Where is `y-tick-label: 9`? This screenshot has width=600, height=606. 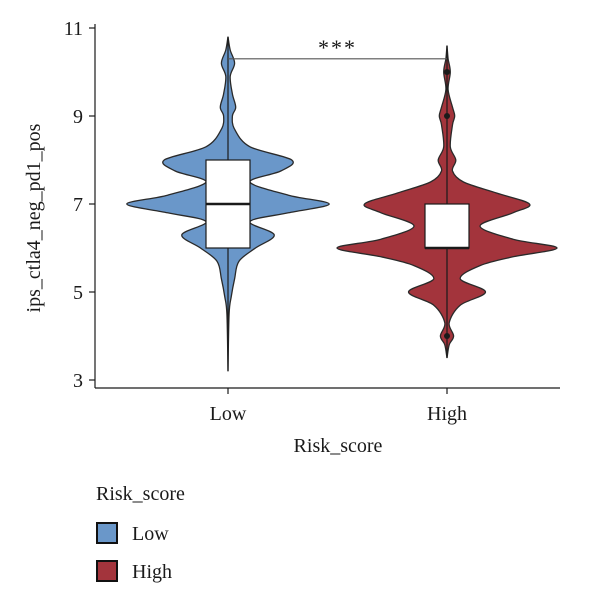 y-tick-label: 9 is located at coordinates (78, 117).